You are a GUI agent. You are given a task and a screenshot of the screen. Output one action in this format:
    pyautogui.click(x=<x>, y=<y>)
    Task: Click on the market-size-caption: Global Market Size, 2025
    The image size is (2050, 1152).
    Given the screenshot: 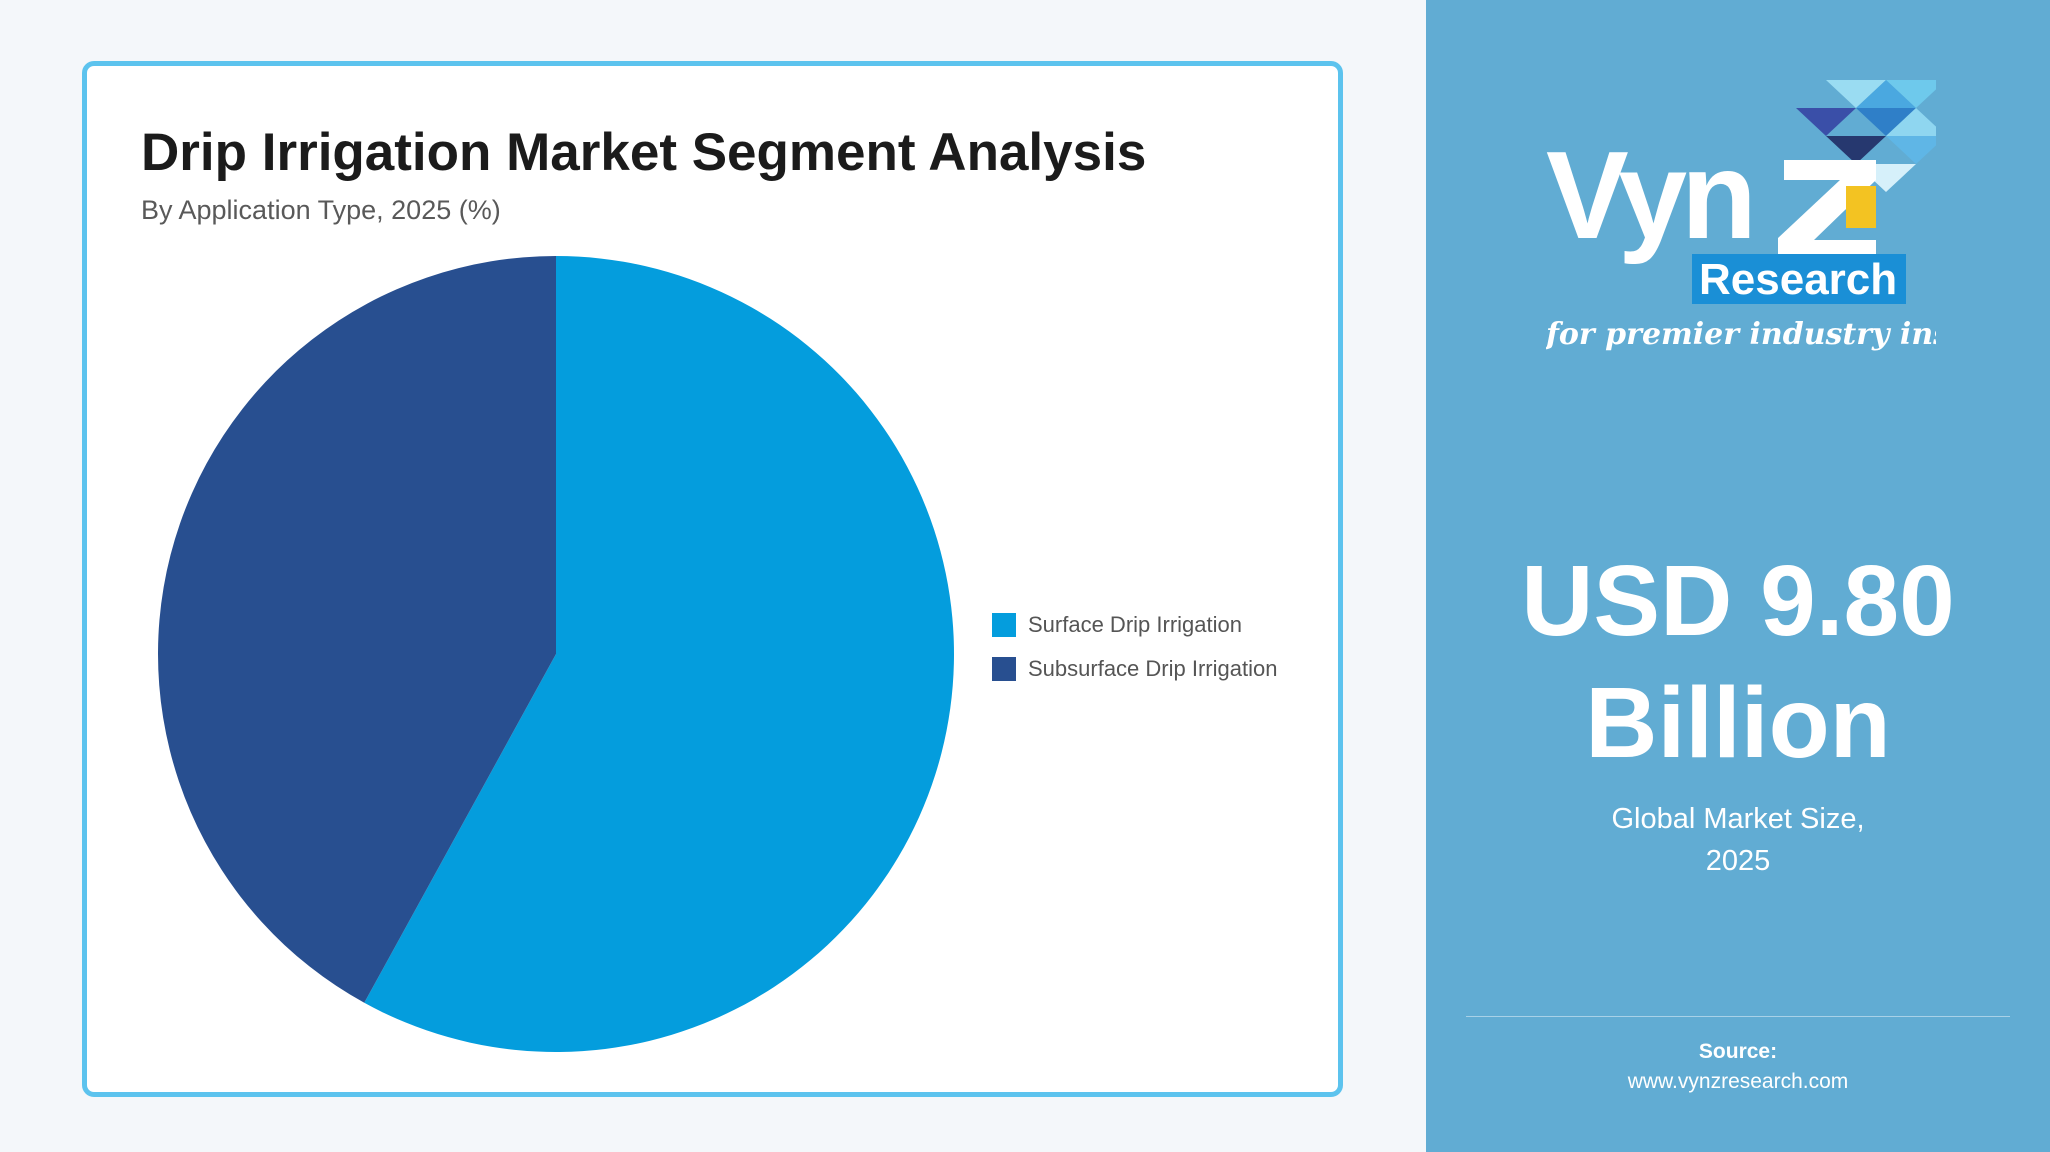 What is the action you would take?
    pyautogui.click(x=1738, y=840)
    